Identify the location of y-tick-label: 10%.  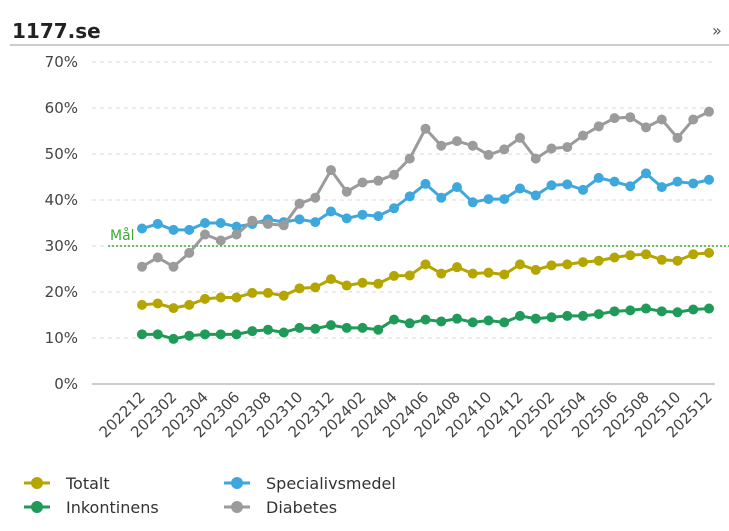
(61, 338).